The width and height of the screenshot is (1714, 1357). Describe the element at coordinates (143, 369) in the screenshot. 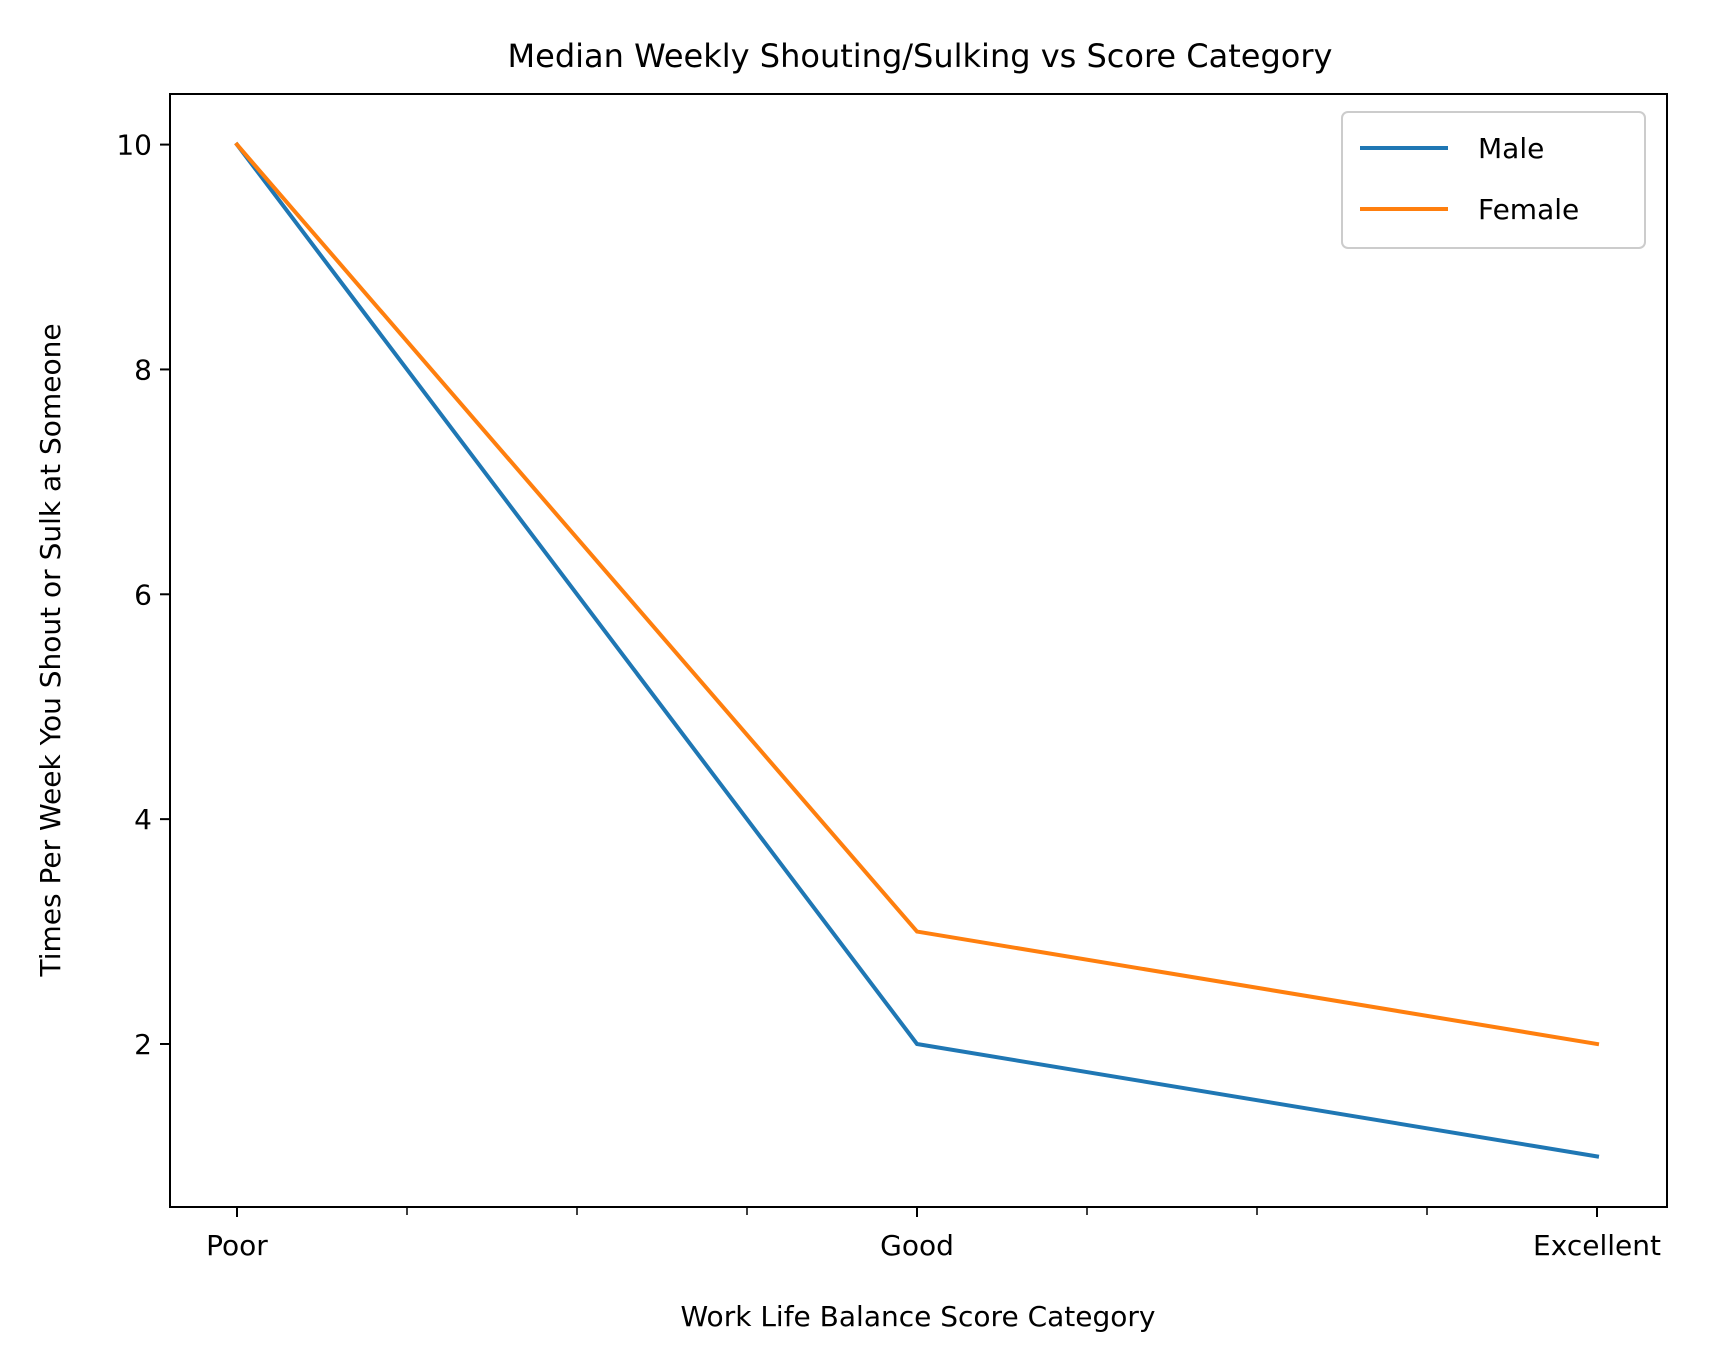

I see `y-tick-label: 8` at that location.